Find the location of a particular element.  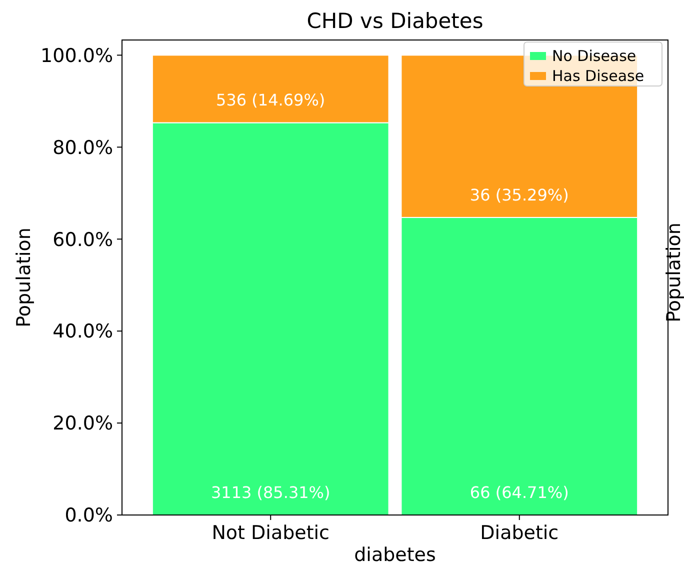

y-tick-label: 40.0% is located at coordinates (82, 331).